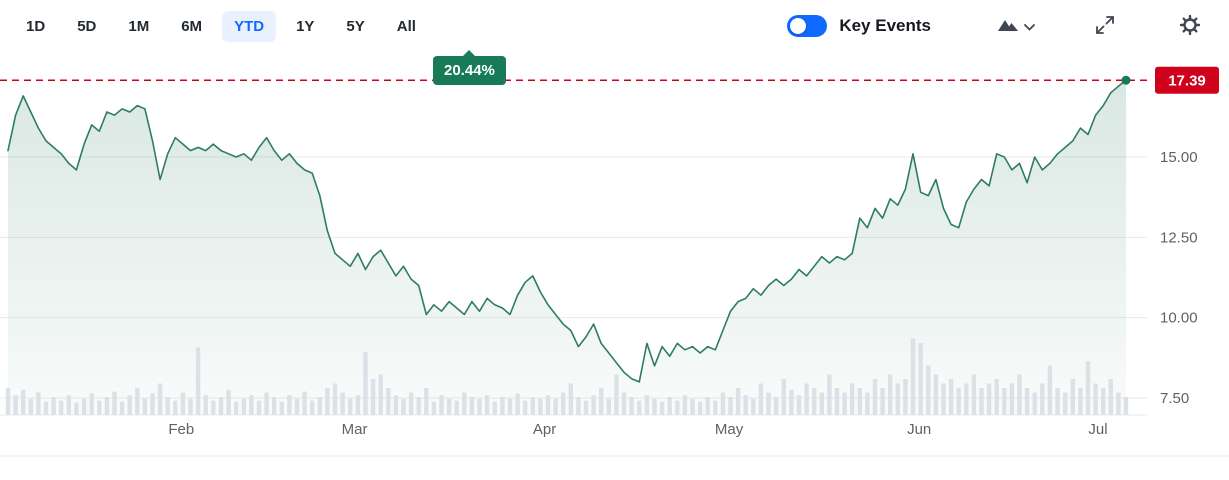  I want to click on x-axis-label-jul: Jul, so click(1097, 429).